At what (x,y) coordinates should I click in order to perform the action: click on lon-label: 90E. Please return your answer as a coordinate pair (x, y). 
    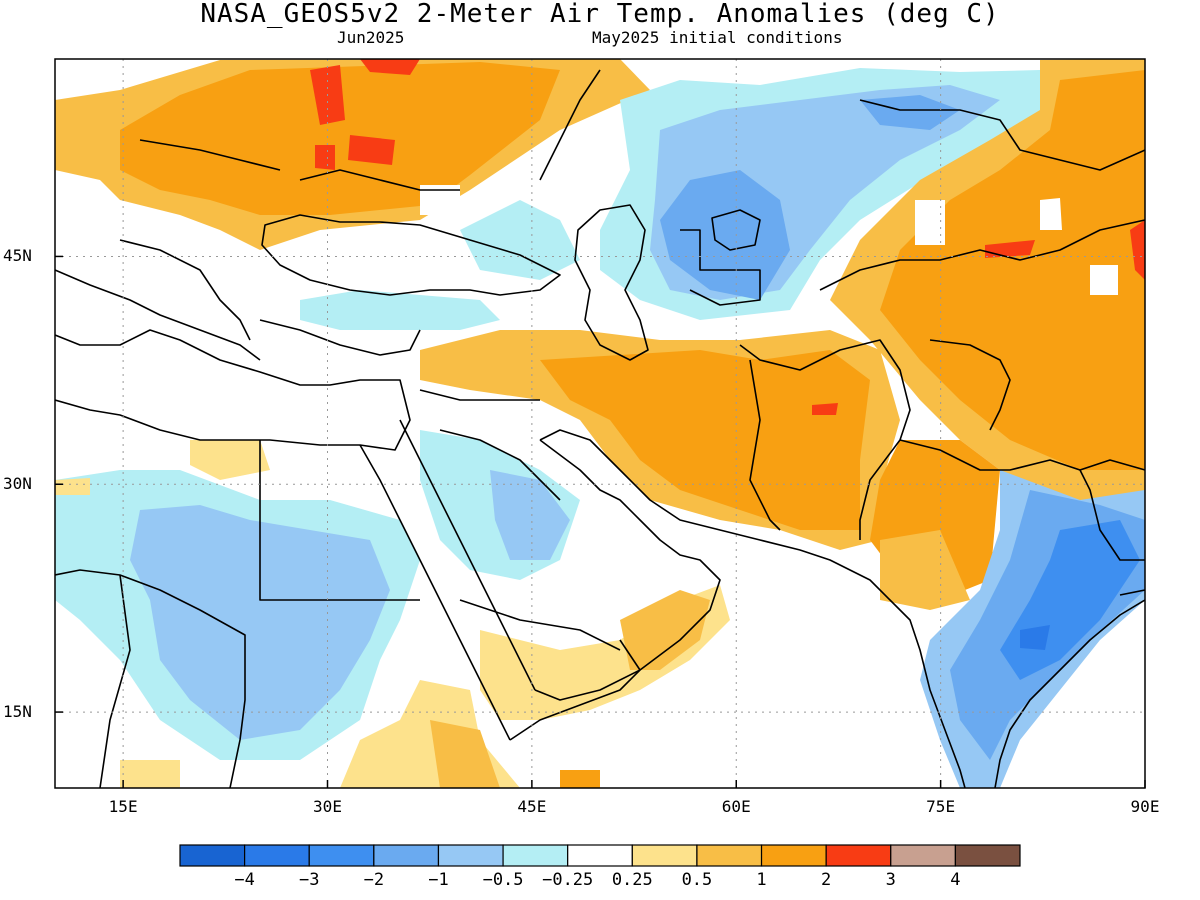
    Looking at the image, I should click on (1145, 806).